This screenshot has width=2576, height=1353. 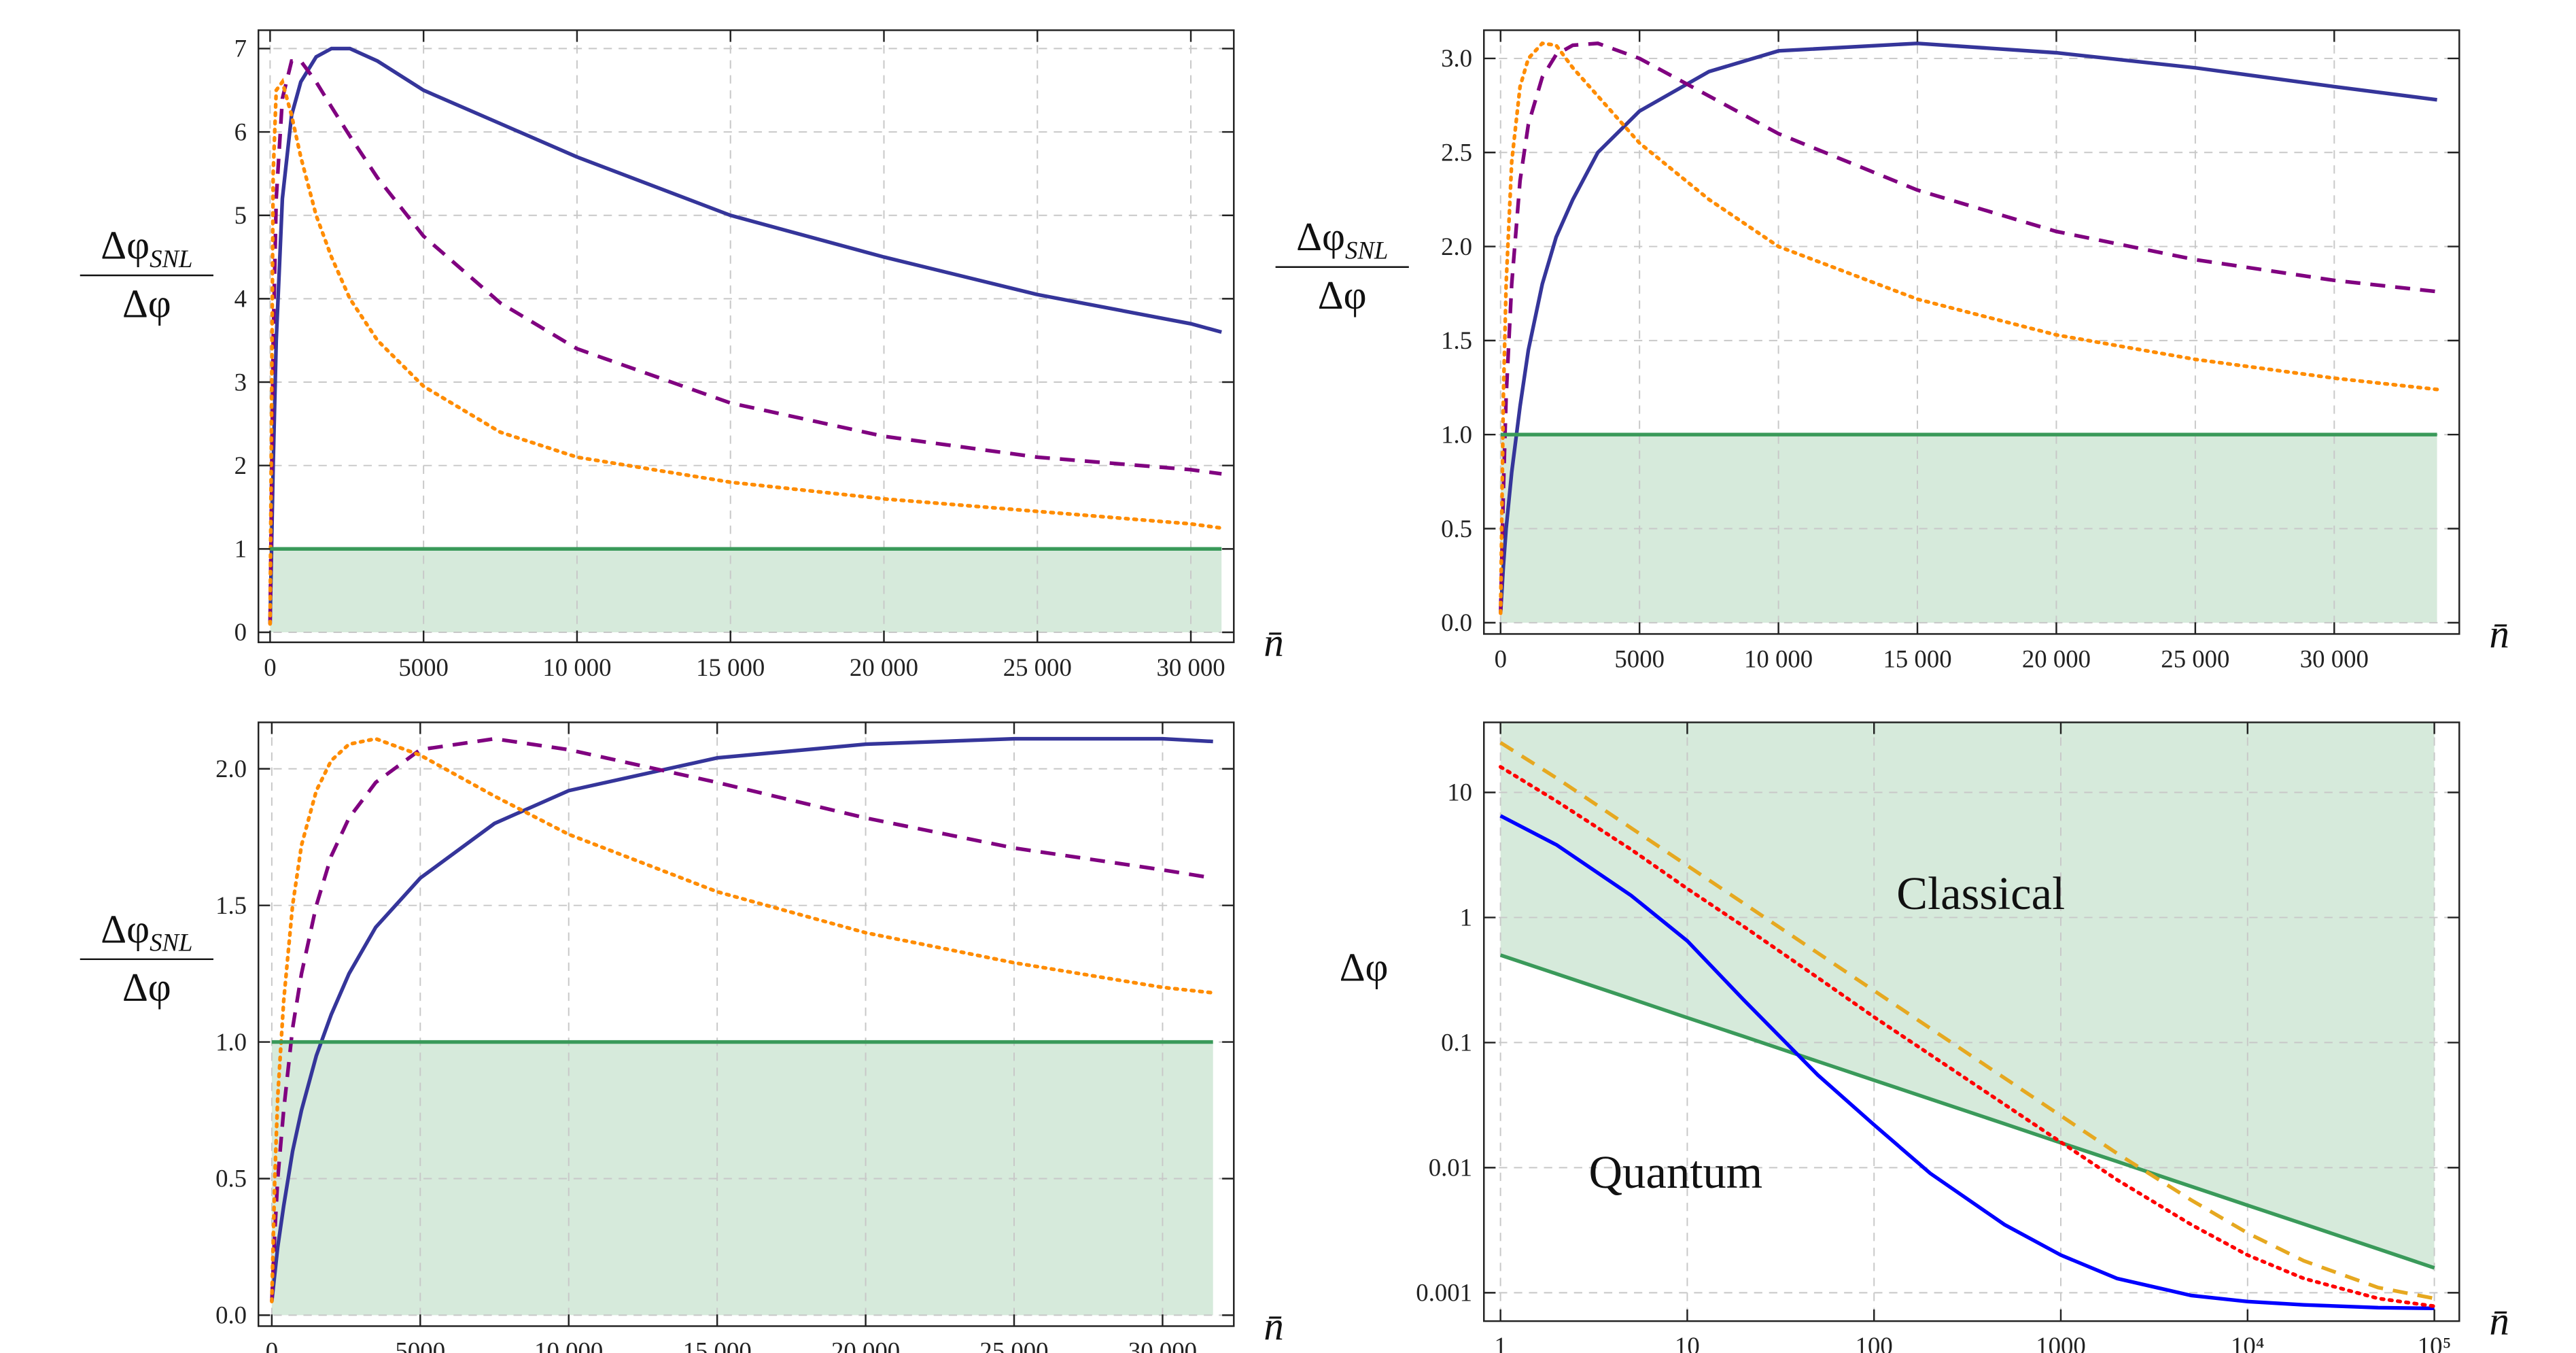 What do you see at coordinates (240, 382) in the screenshot?
I see `y-tick-label: 3` at bounding box center [240, 382].